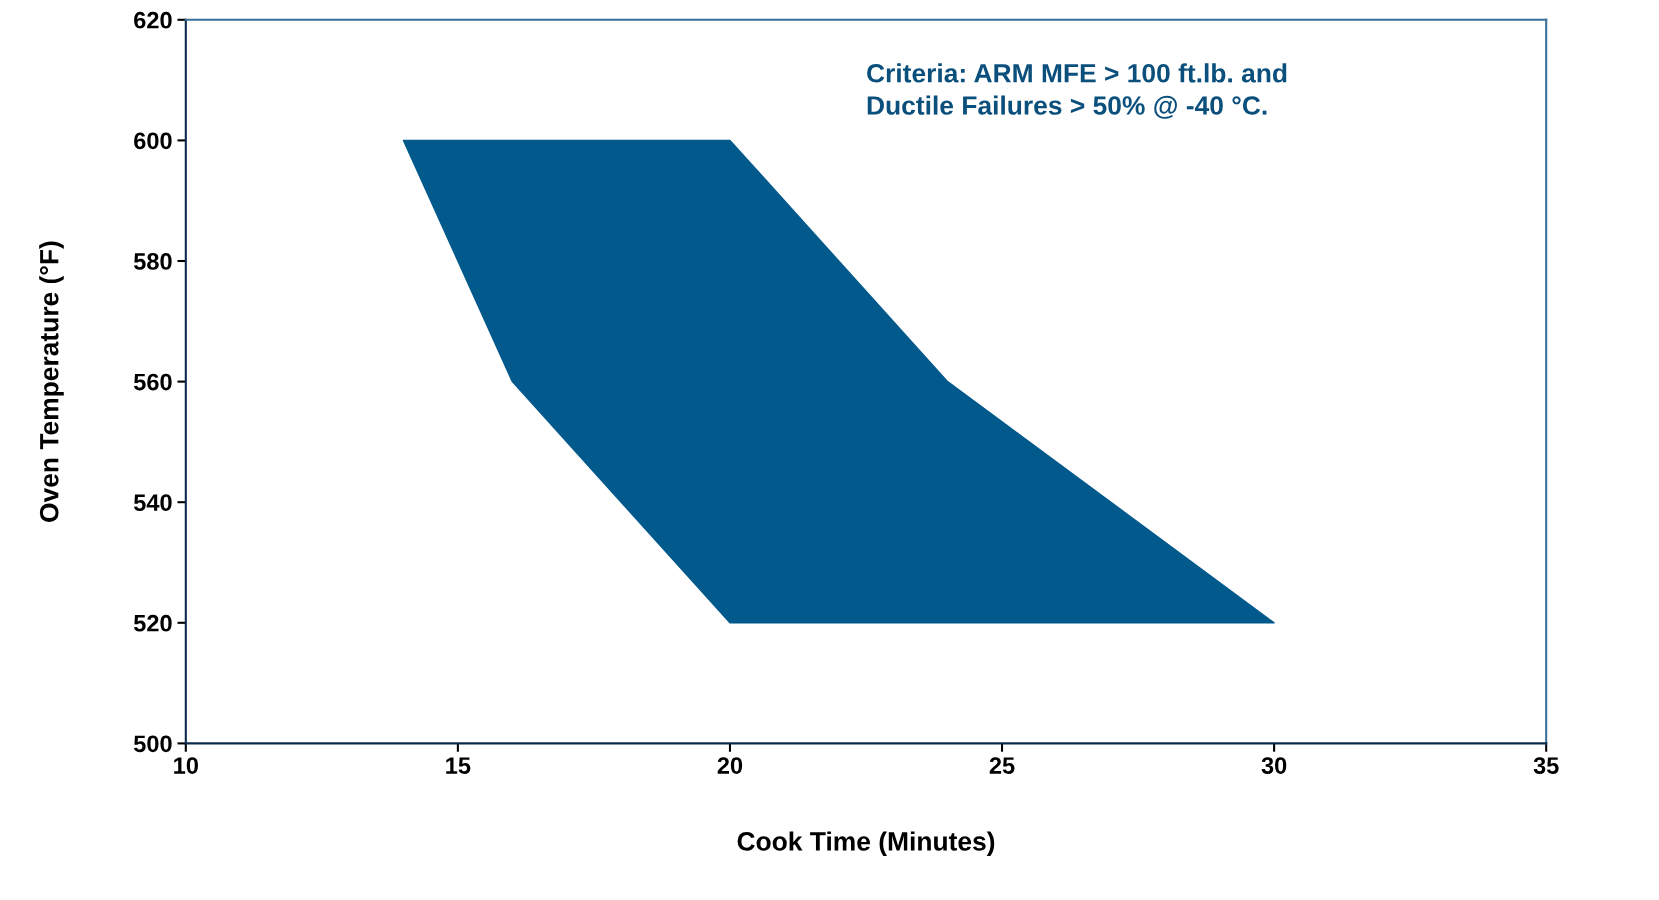  What do you see at coordinates (152, 261) in the screenshot?
I see `y-tick-label: 580` at bounding box center [152, 261].